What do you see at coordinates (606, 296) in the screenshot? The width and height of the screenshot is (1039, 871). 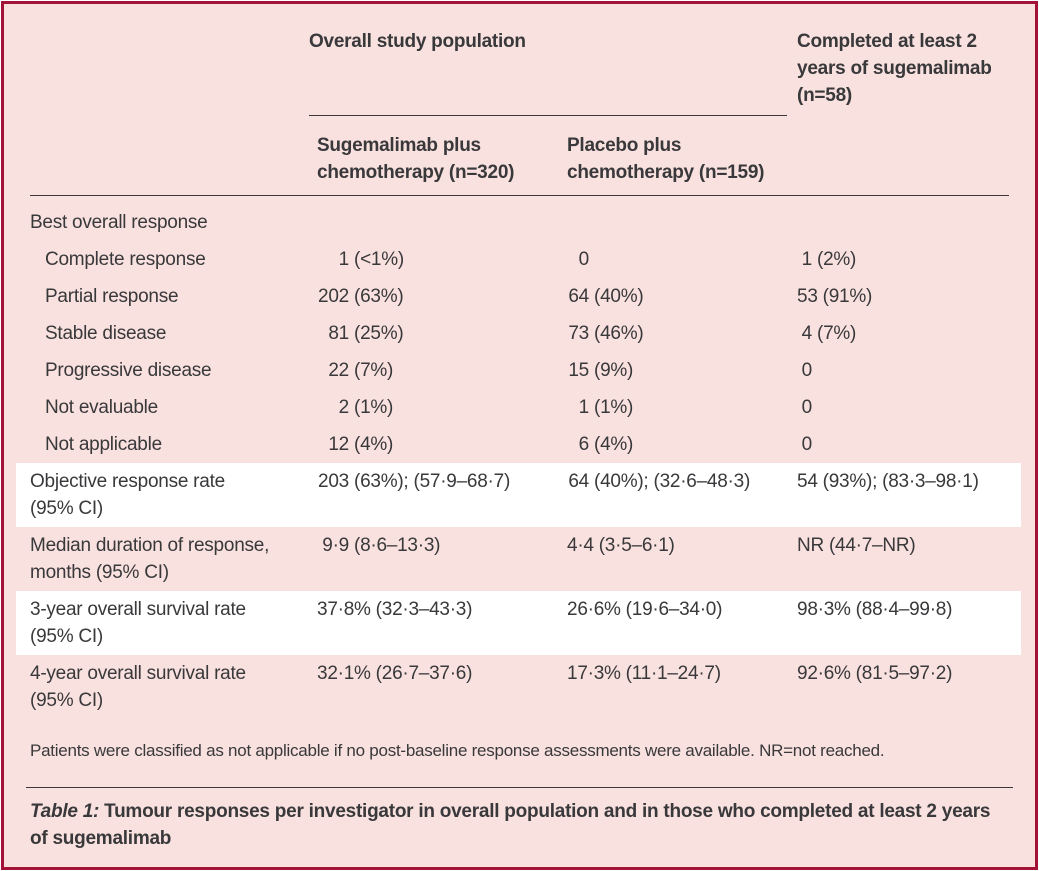 I see `table-cell: 64 (40%)` at bounding box center [606, 296].